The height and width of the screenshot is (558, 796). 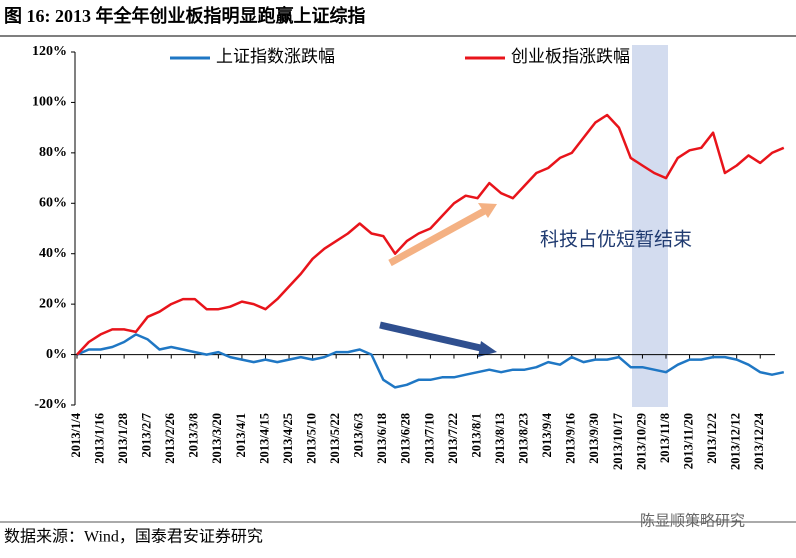 I want to click on y-tick-label: -20%, so click(x=50, y=404).